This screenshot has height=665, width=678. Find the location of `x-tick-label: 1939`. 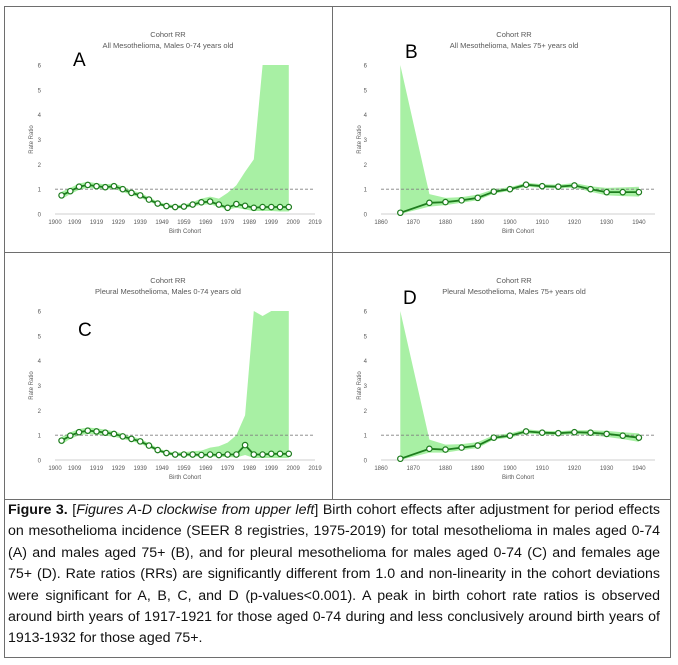

x-tick-label: 1939 is located at coordinates (141, 223).